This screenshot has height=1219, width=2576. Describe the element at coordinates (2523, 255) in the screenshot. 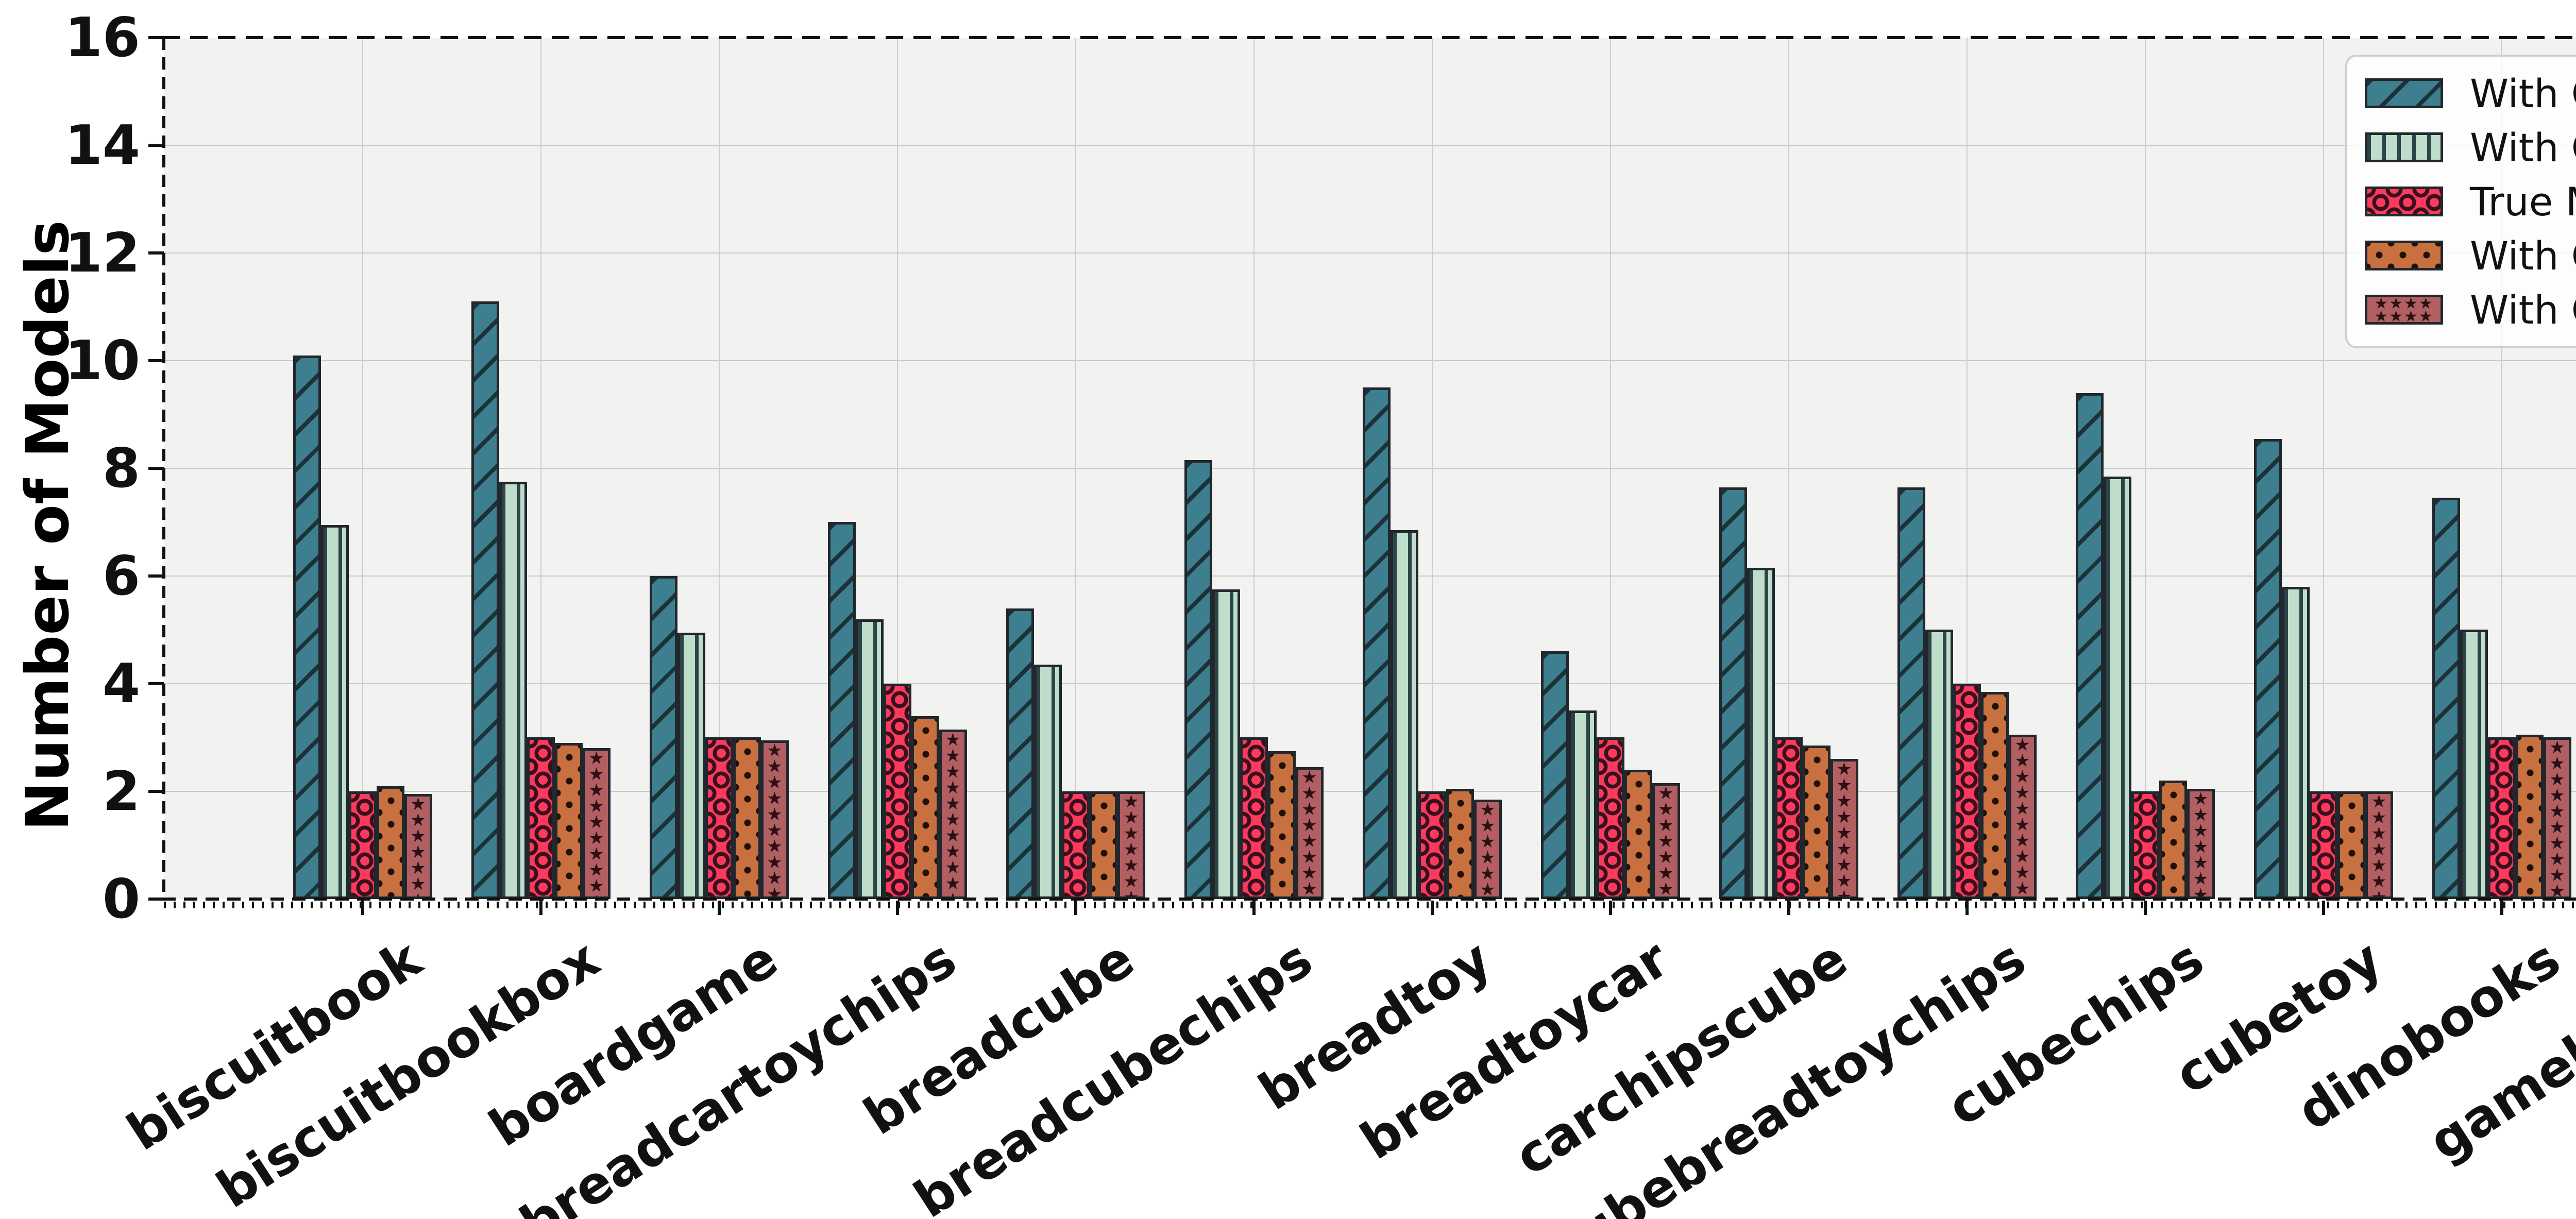

I see `legend-label: With Outlier - RQuMF(SA)` at that location.